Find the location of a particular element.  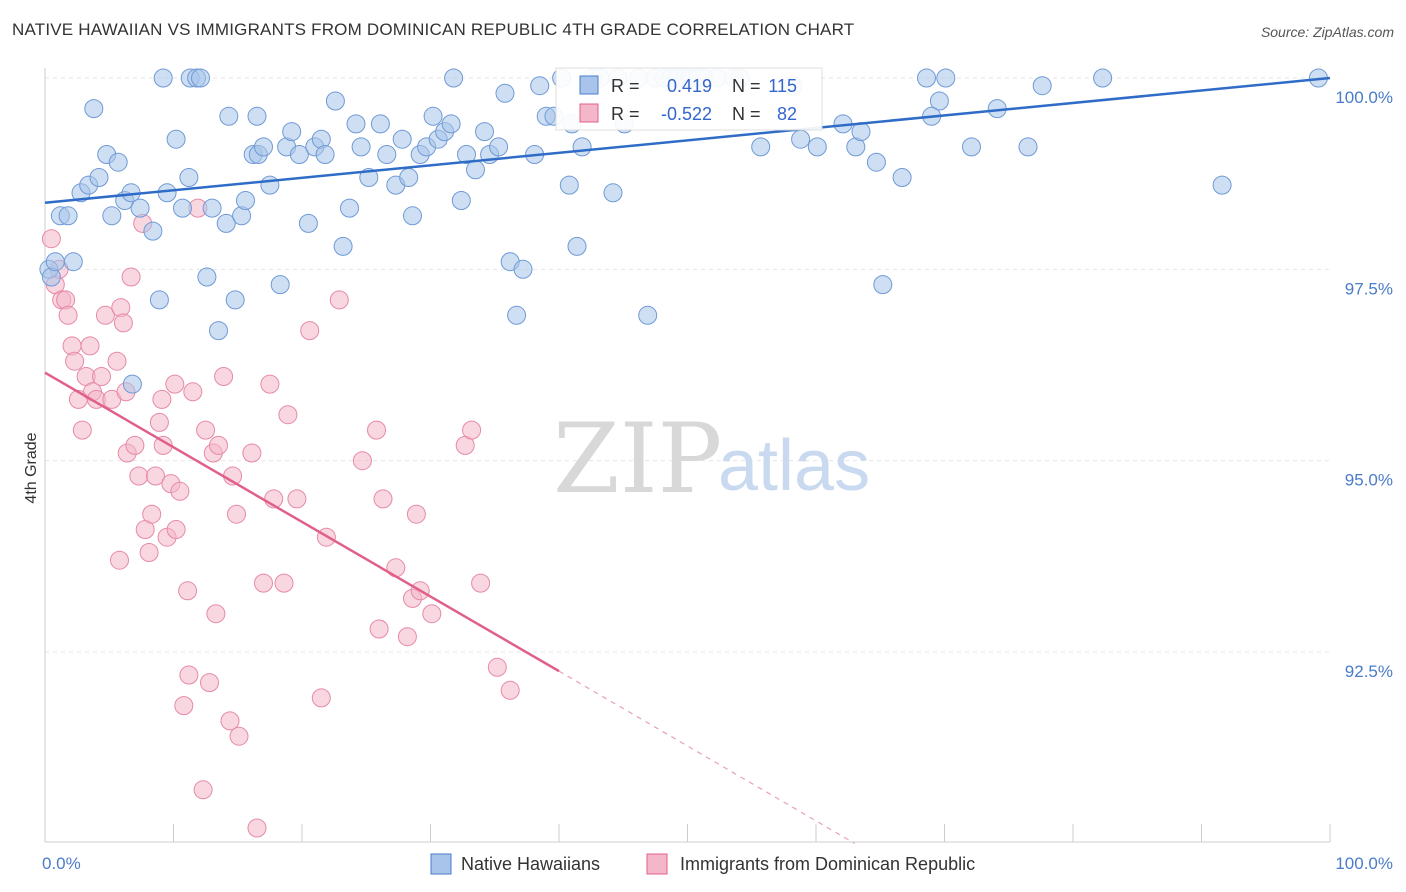

legend-label-dominican: Immigrants from Dominican Republic is located at coordinates (827, 864).